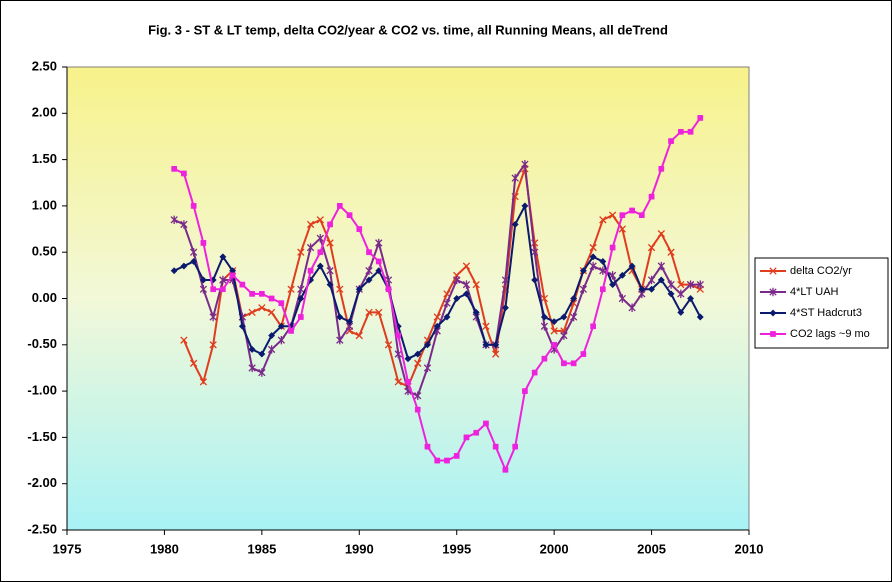 The image size is (892, 582). I want to click on x-tick-label: 1990, so click(359, 548).